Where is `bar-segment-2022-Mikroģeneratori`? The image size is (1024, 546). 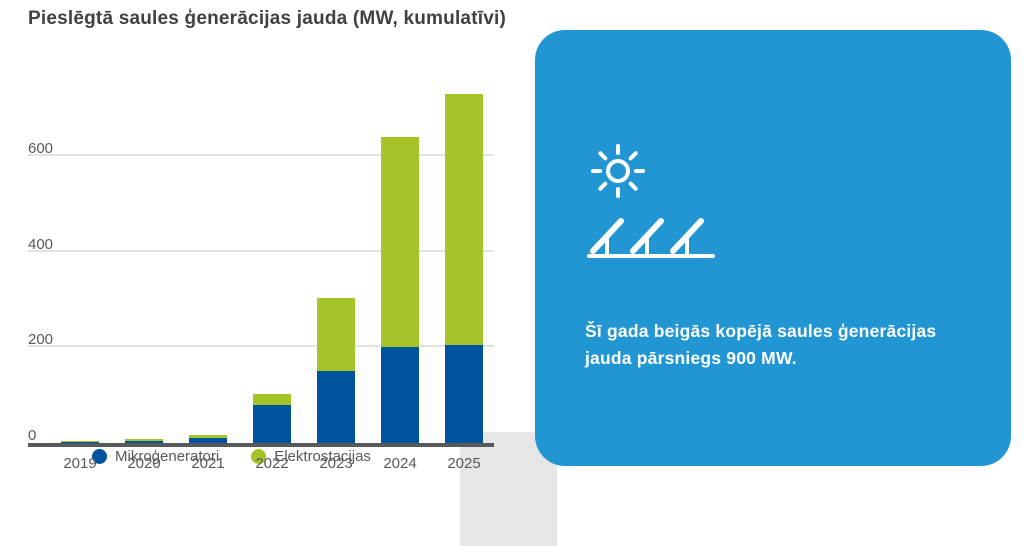
bar-segment-2022-Mikroģeneratori is located at coordinates (272, 423).